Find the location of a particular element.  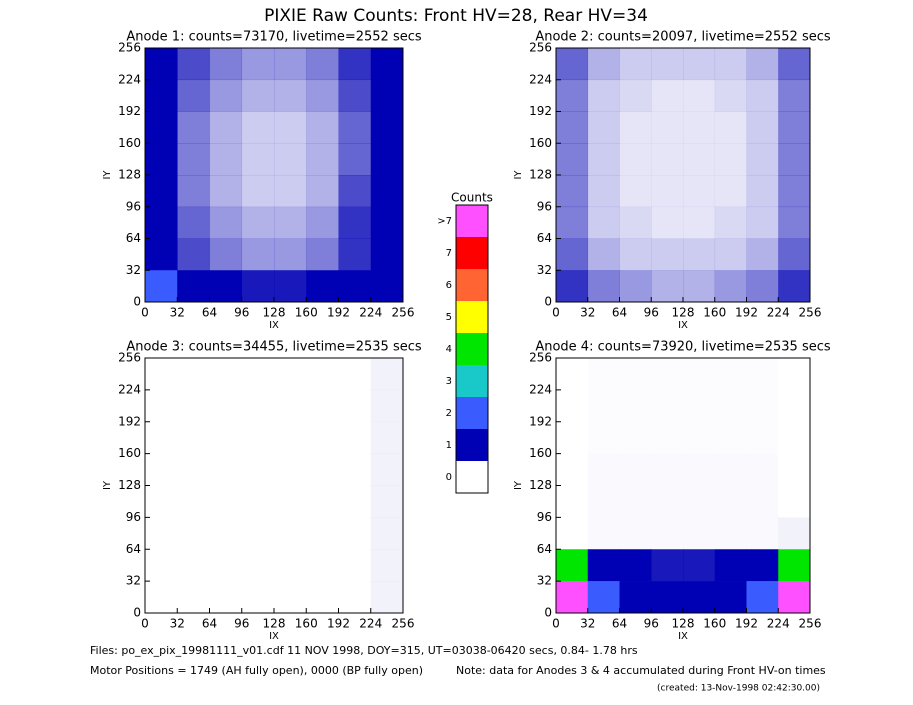

y-tick-label: 192 is located at coordinates (540, 421).